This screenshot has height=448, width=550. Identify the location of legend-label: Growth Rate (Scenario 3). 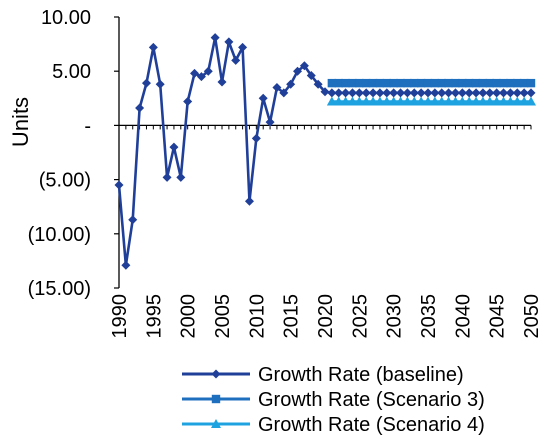
(371, 400).